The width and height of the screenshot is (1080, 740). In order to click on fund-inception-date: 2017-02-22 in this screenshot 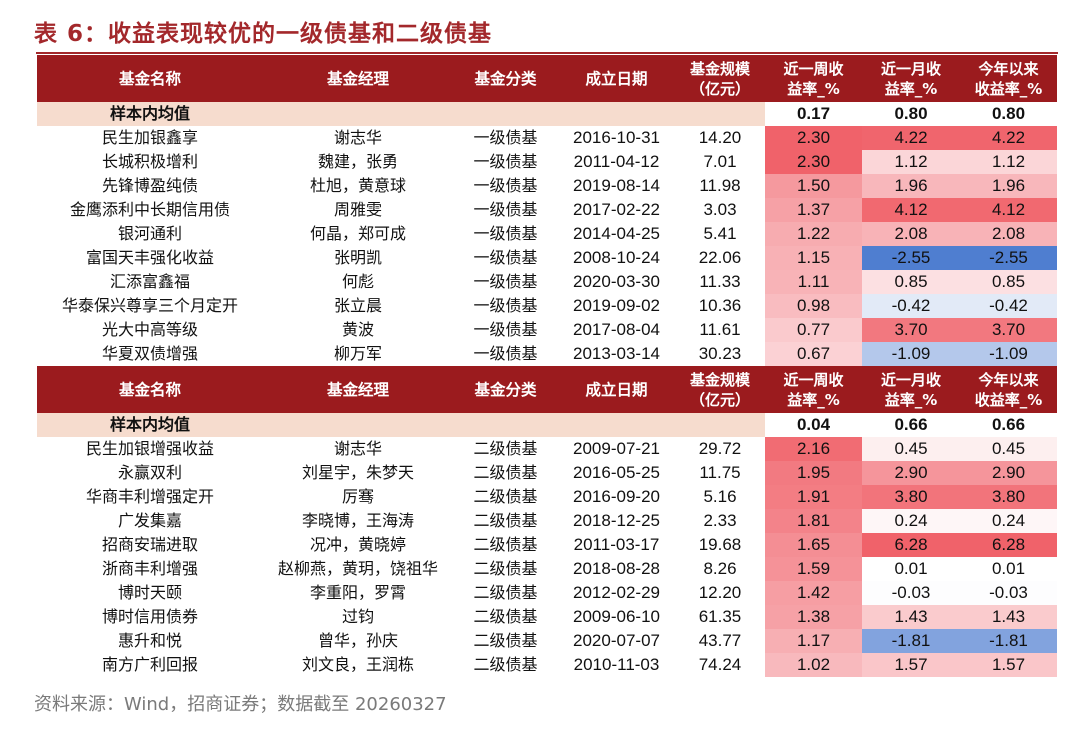, I will do `click(616, 210)`.